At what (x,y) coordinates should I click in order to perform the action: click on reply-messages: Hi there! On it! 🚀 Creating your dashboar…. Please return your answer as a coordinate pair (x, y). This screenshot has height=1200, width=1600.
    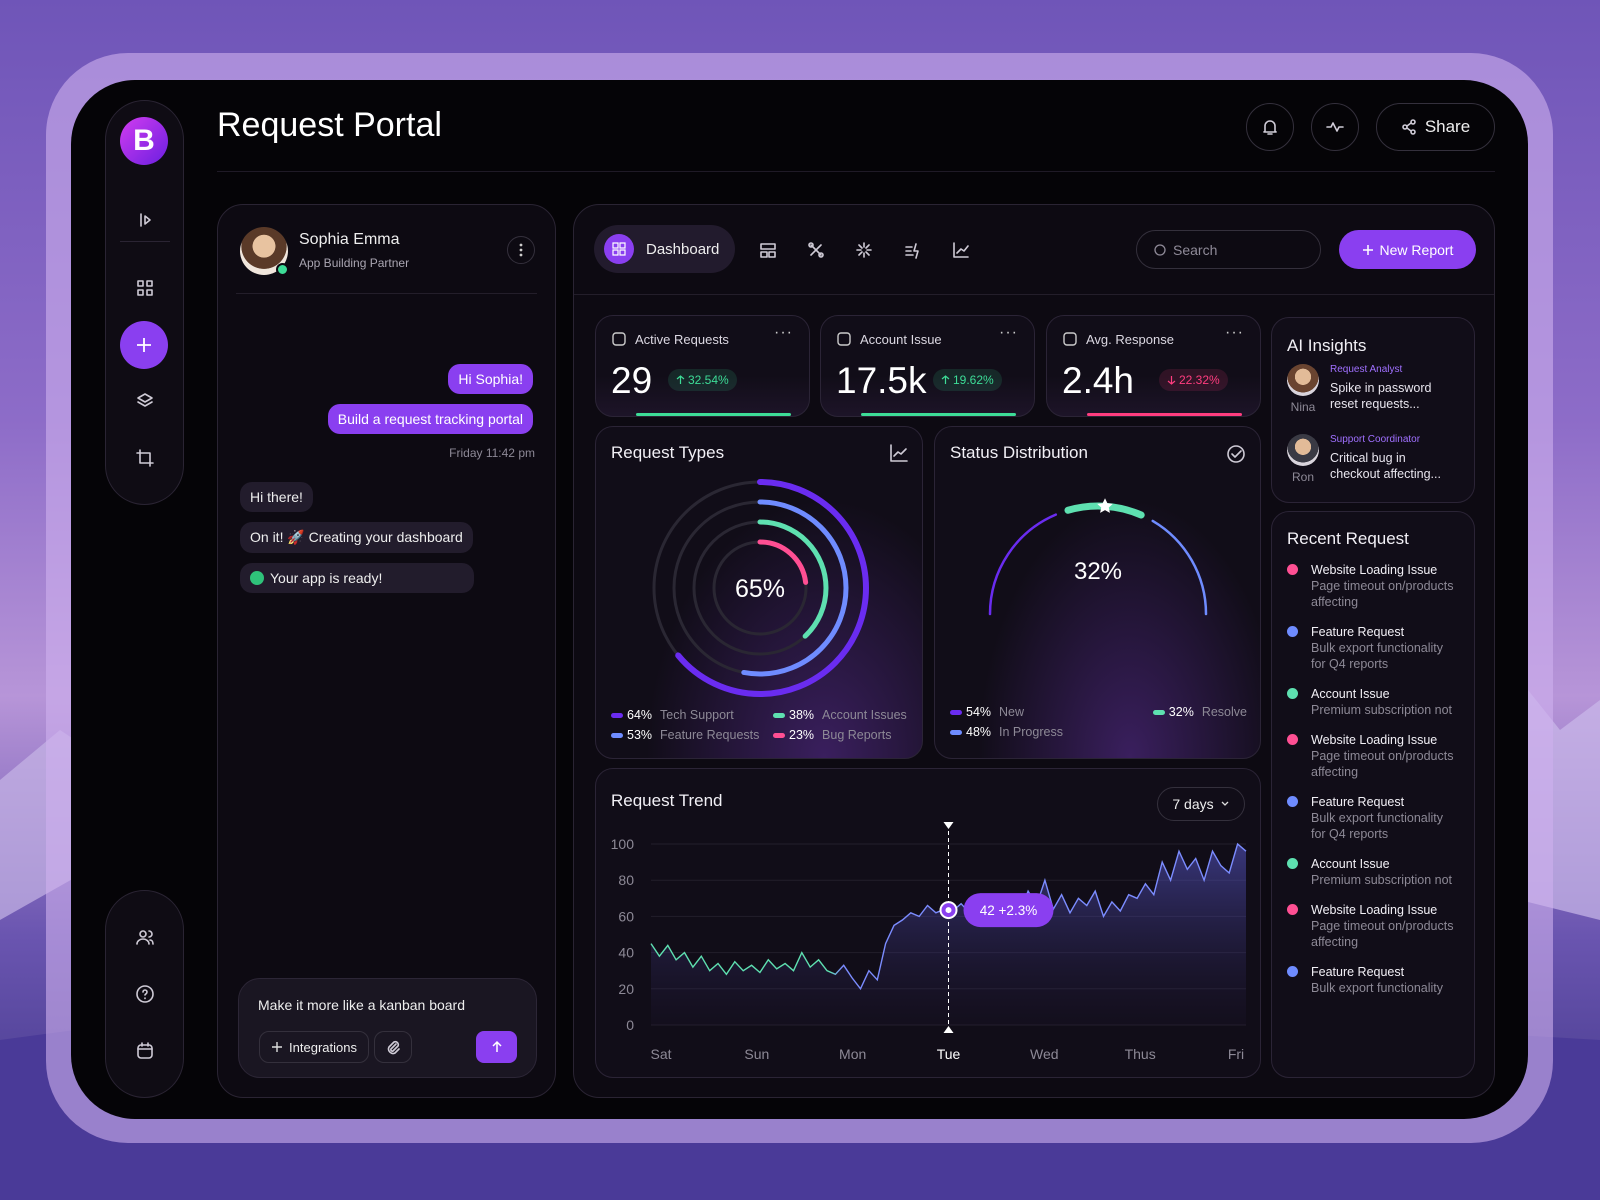
    Looking at the image, I should click on (357, 537).